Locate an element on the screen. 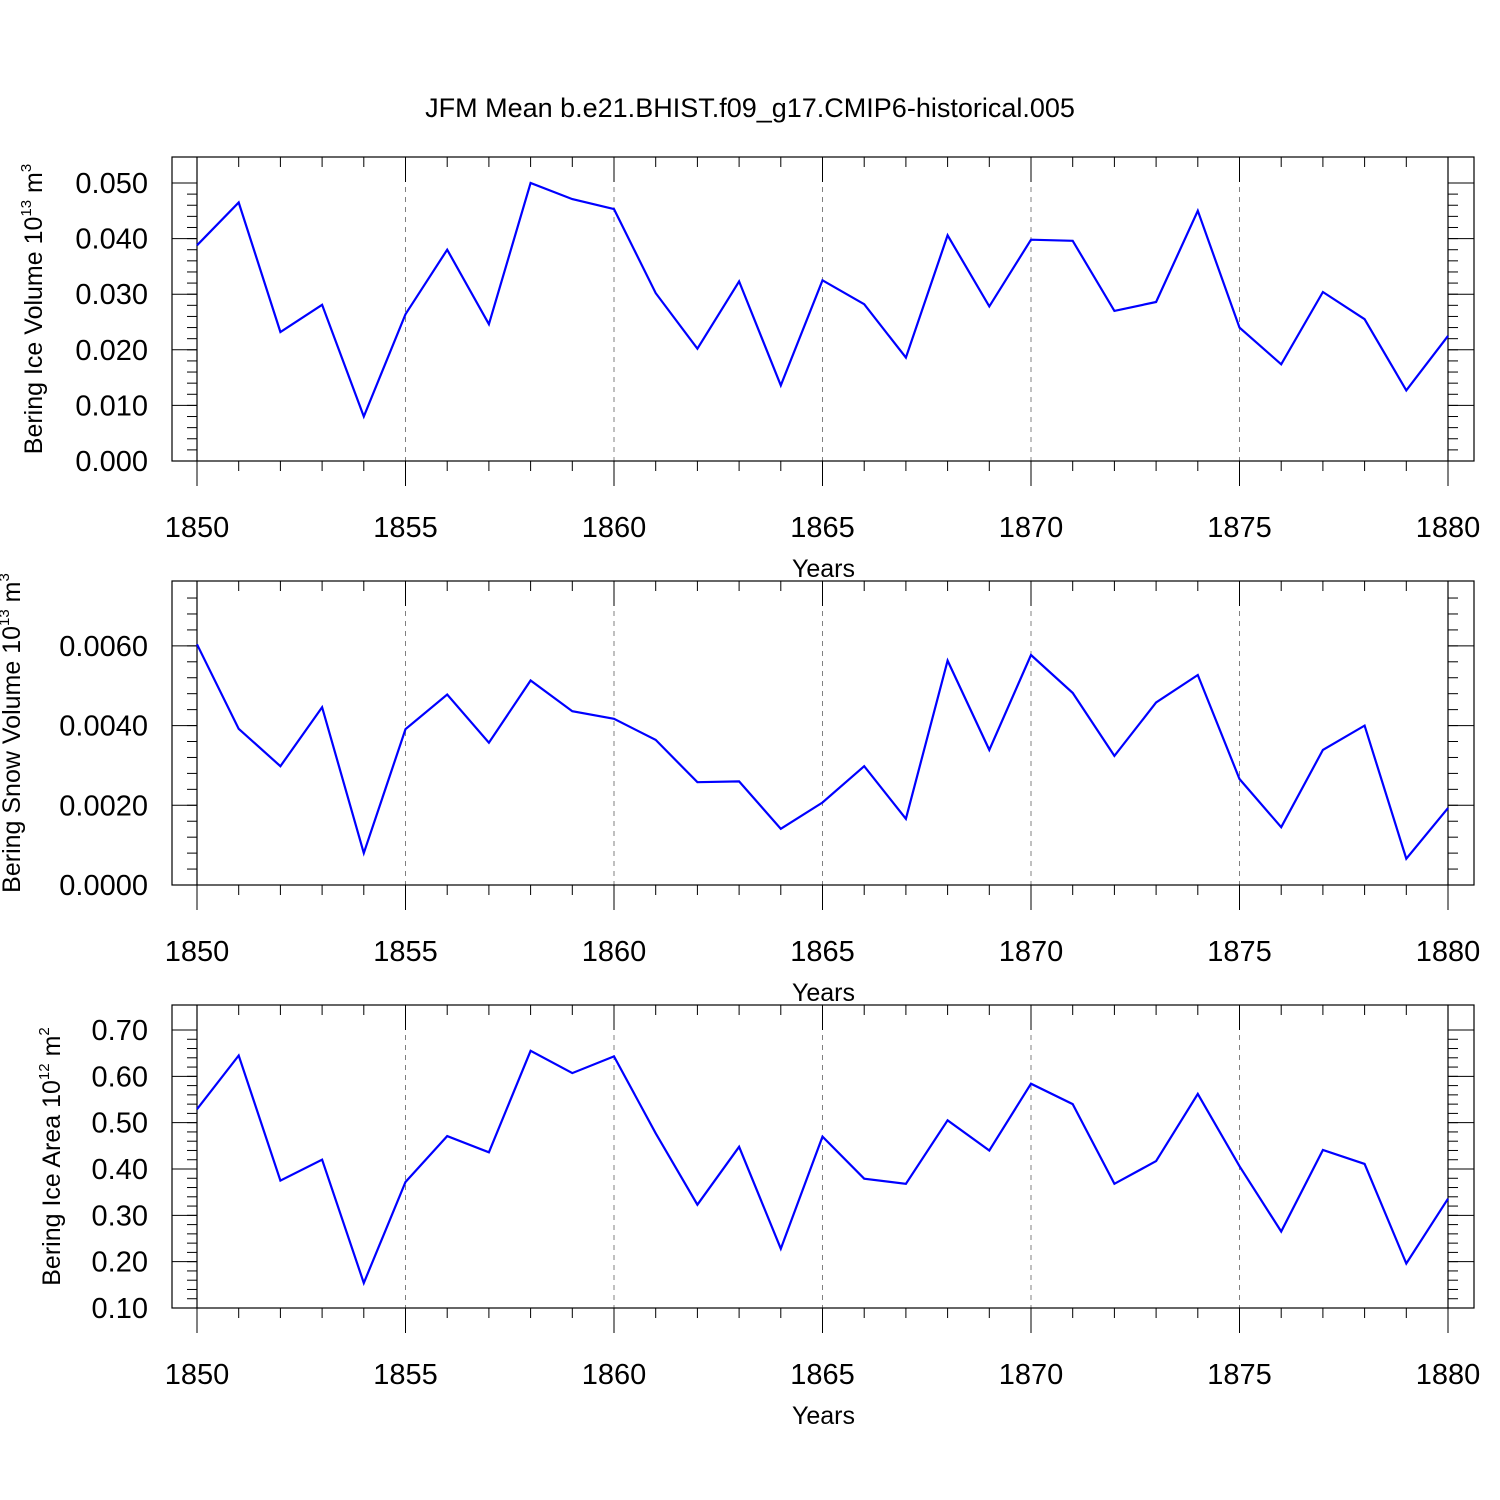  ytick-label: 0.040 is located at coordinates (111, 240).